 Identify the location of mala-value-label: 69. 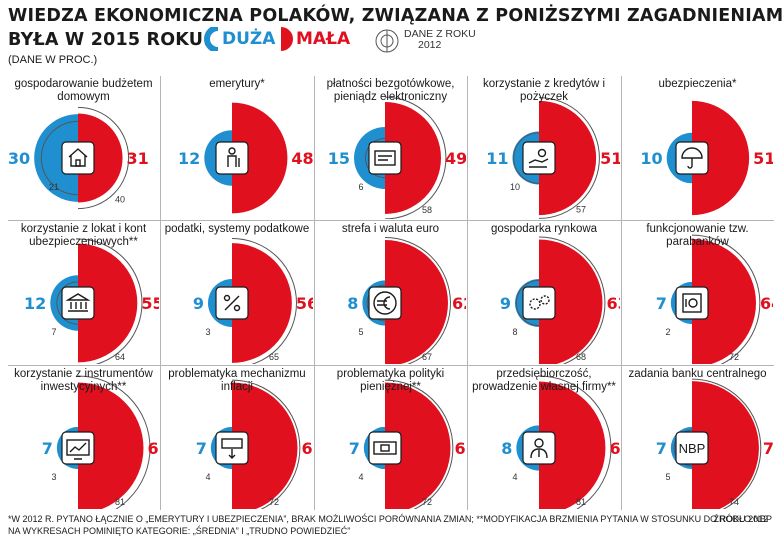
(614, 448).